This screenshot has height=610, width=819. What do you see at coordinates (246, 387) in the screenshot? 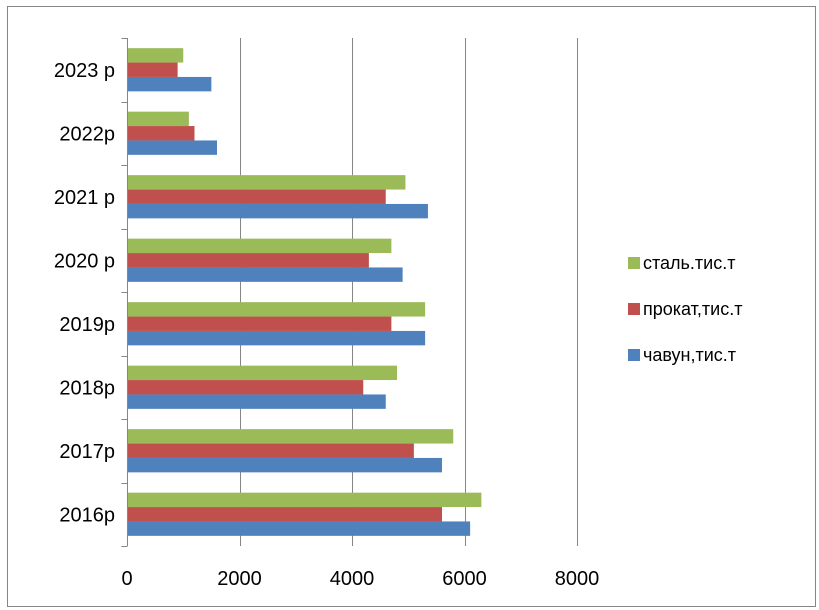
I see `bar-2018р-series-1` at bounding box center [246, 387].